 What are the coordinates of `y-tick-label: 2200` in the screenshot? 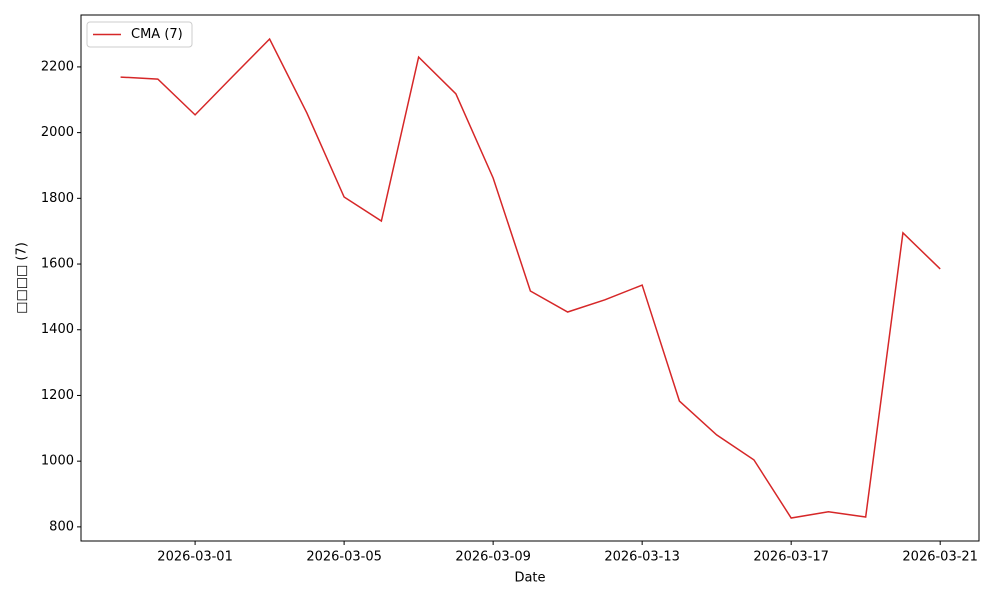 It's located at (57, 66).